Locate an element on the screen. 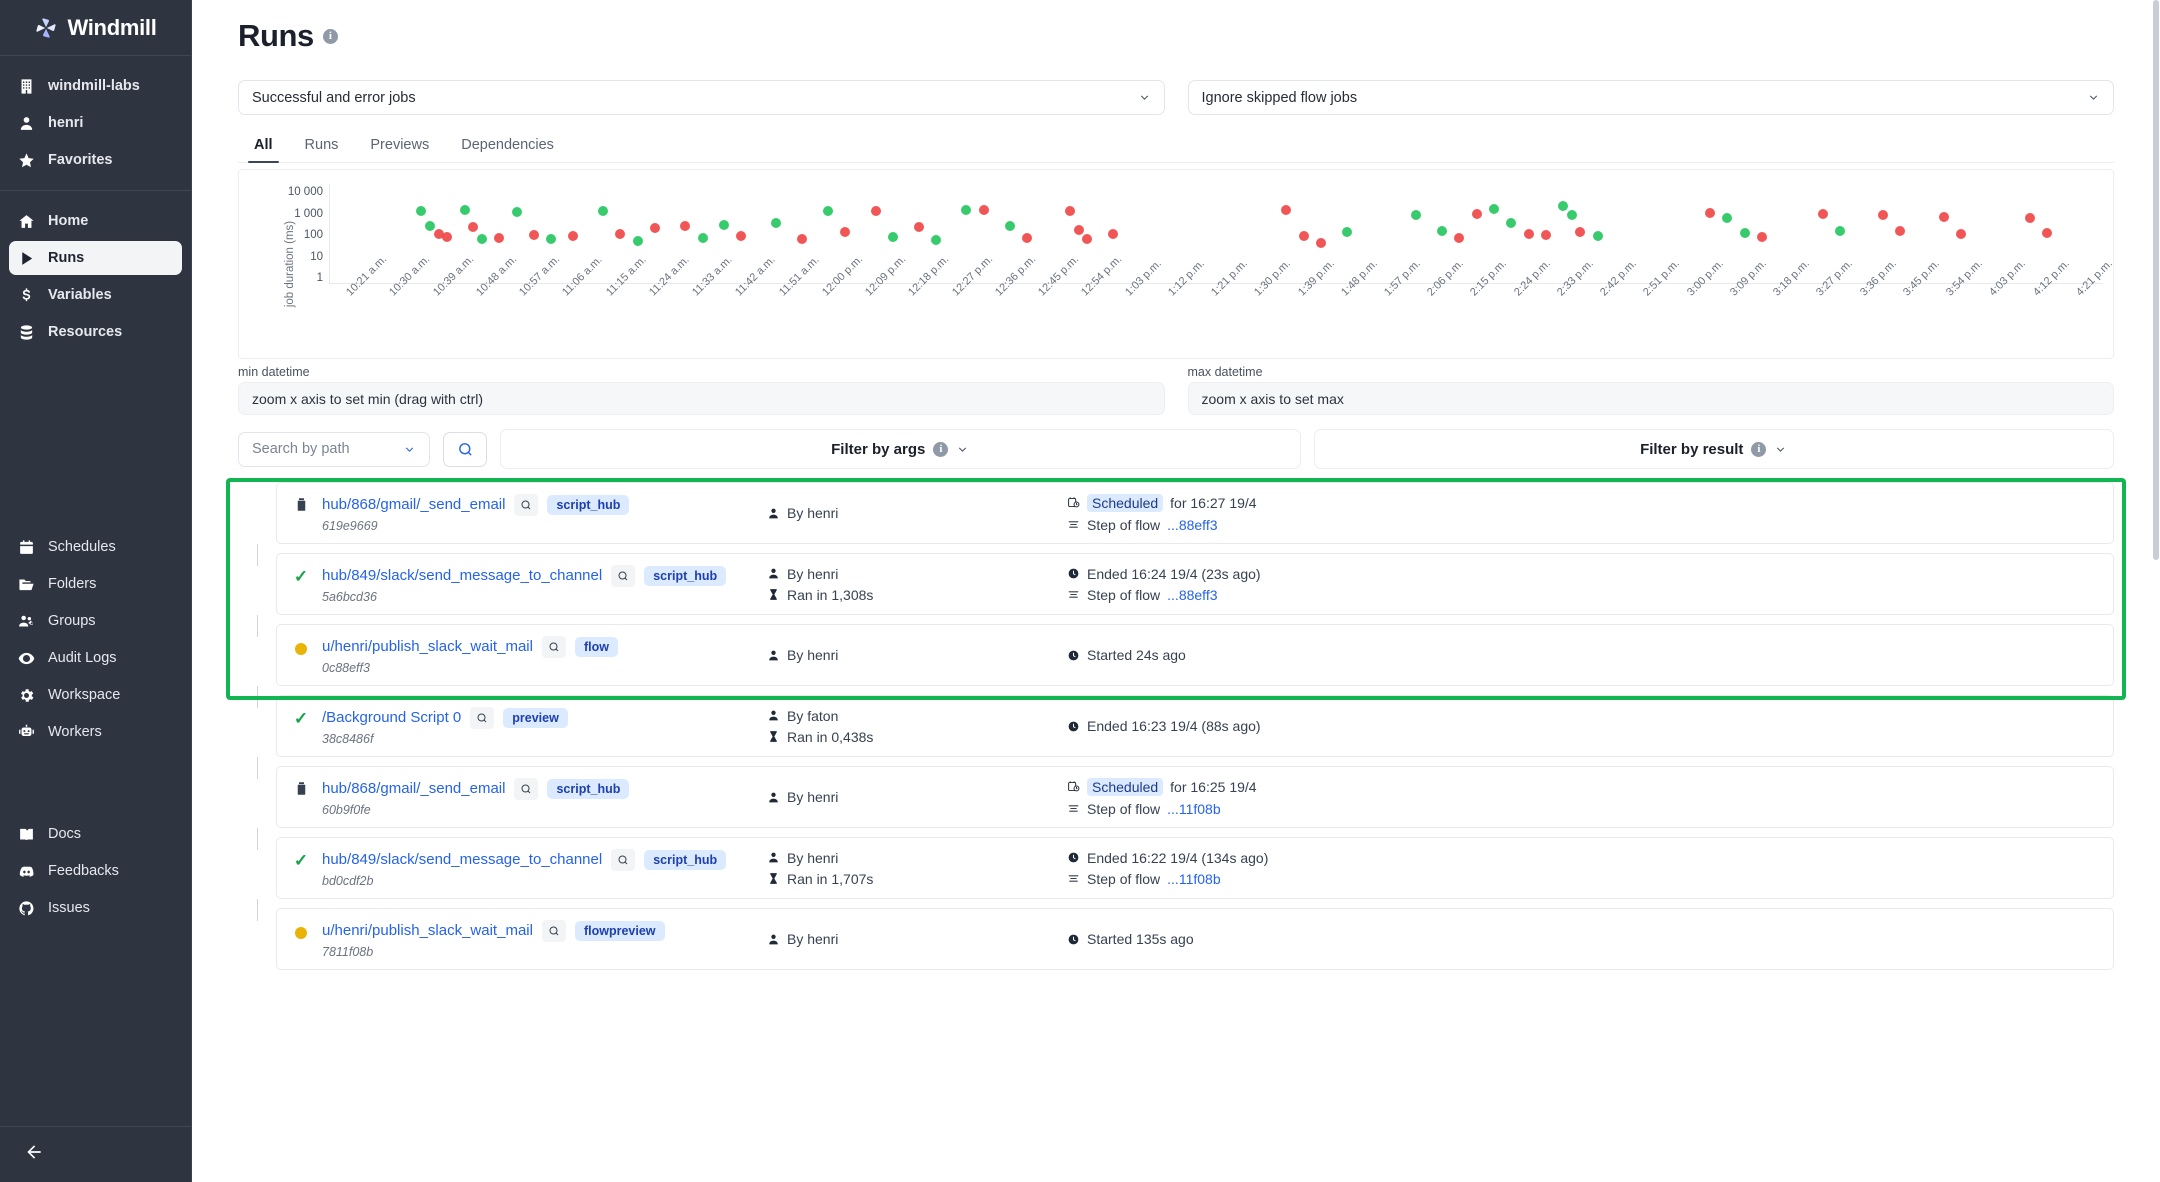  sidebar-item-user: henri is located at coordinates (95, 123).